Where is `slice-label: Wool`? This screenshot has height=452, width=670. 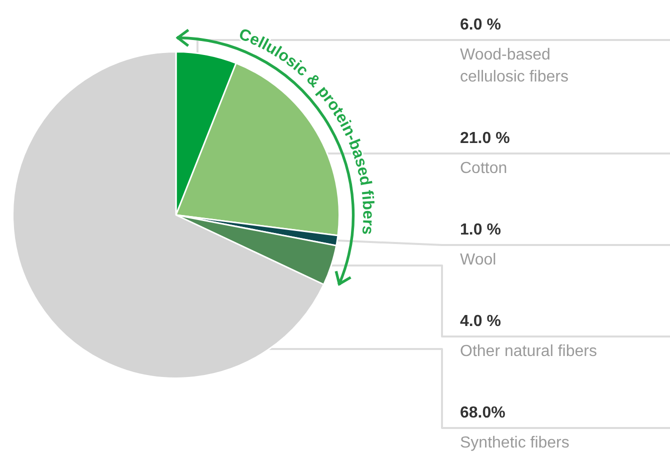 slice-label: Wool is located at coordinates (478, 259).